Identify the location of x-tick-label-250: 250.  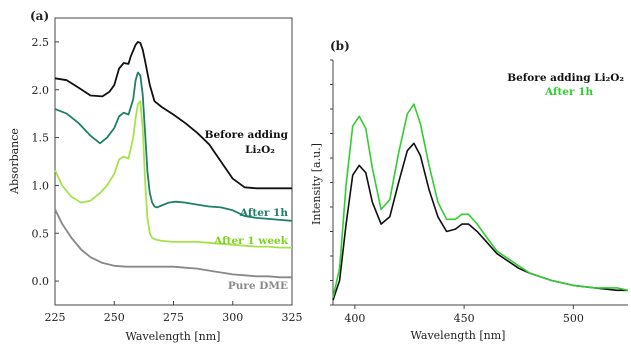
(114, 317).